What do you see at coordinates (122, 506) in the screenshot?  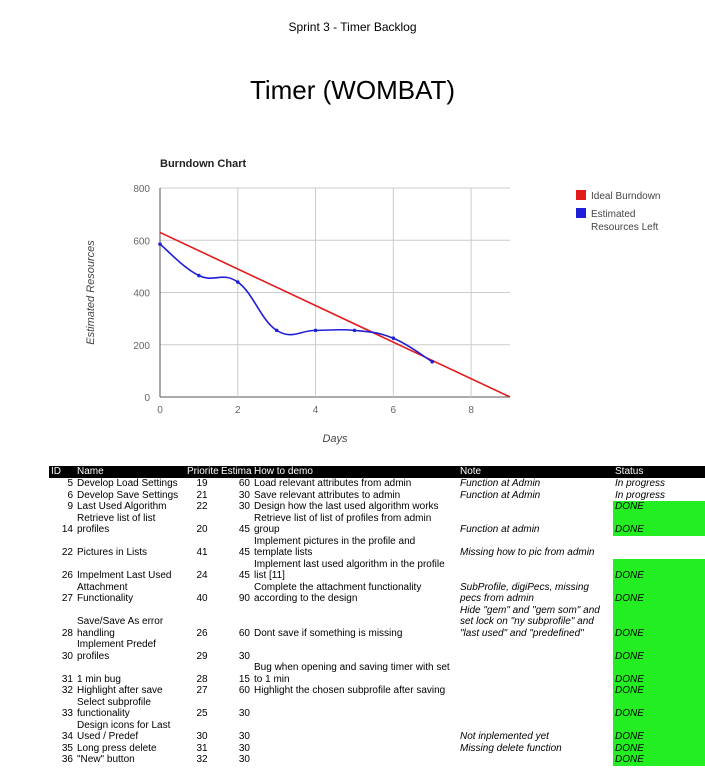 I see `cell-name: Last Used Algorithm` at bounding box center [122, 506].